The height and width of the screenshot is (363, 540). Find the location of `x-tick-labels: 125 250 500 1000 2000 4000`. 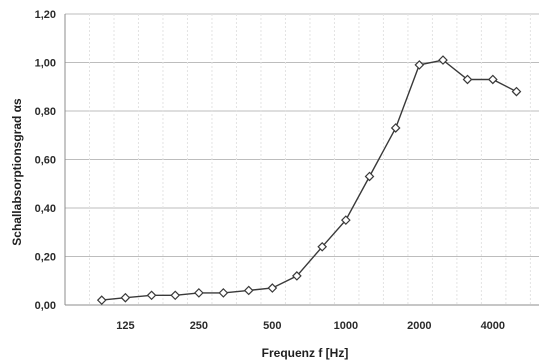

x-tick-labels: 125 250 500 1000 2000 4000 is located at coordinates (310, 326).